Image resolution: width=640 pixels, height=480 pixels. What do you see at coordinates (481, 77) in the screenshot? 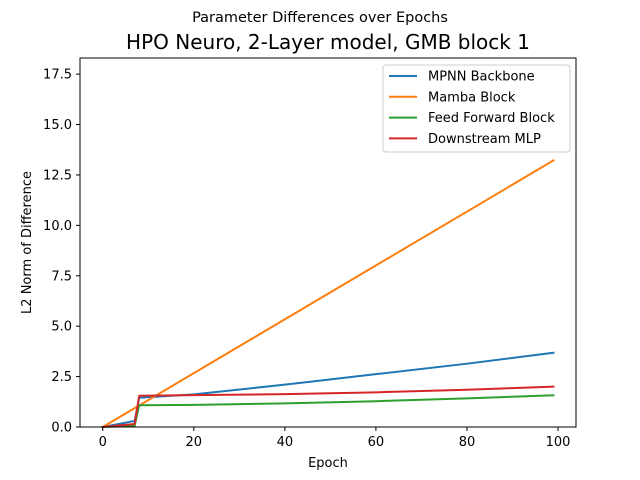
I see `legend-label-0: MPNN Backbone` at bounding box center [481, 77].